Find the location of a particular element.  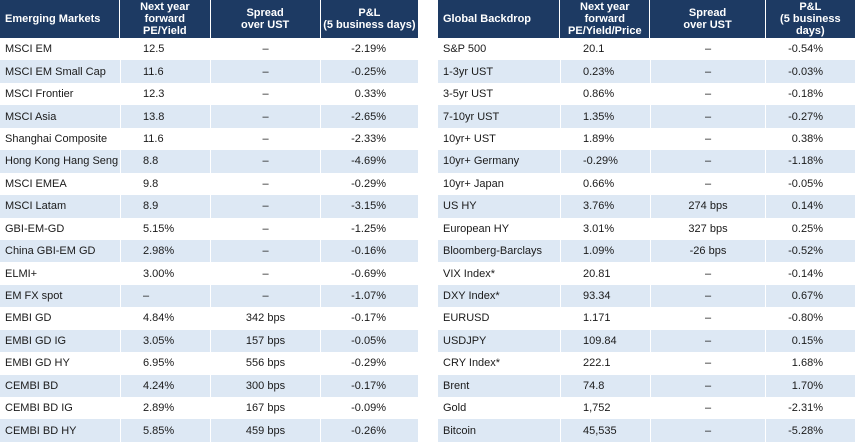

table-row: CRY Index* 222.1–1.68% is located at coordinates (646, 363).